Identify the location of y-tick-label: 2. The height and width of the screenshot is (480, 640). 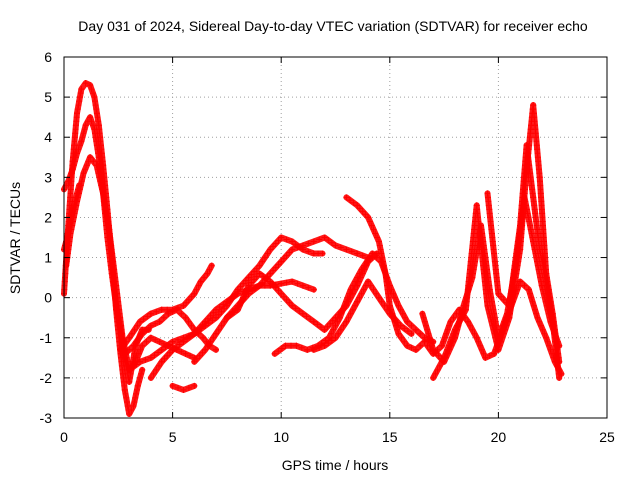
(48, 217).